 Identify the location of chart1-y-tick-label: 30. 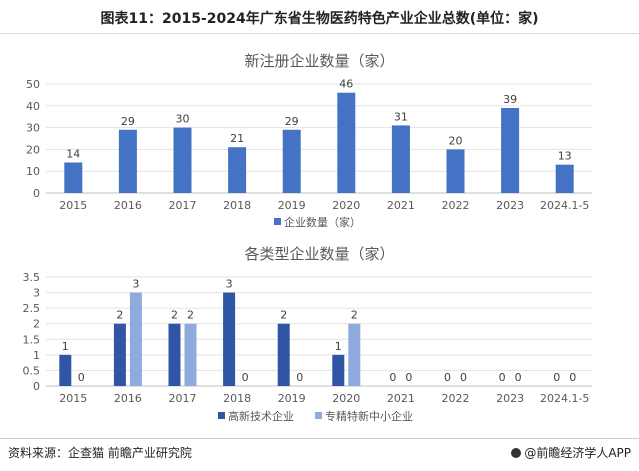
(33, 128).